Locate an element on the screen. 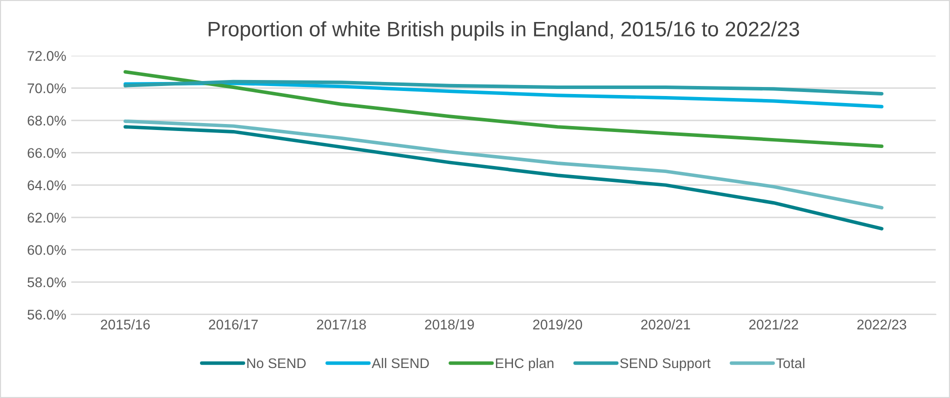  x-tick-label: 2021/22 is located at coordinates (773, 324).